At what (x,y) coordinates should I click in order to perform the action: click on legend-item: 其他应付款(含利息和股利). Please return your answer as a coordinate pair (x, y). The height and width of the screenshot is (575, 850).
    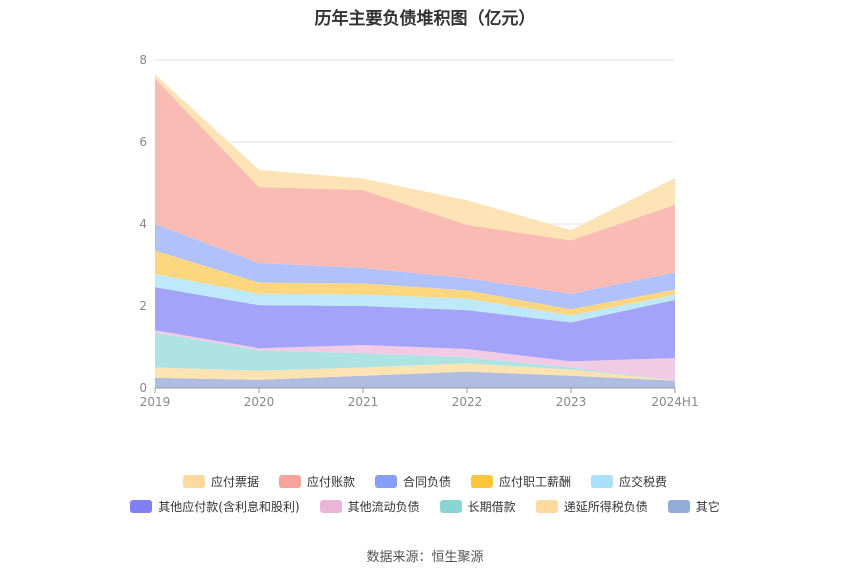
    Looking at the image, I should click on (215, 506).